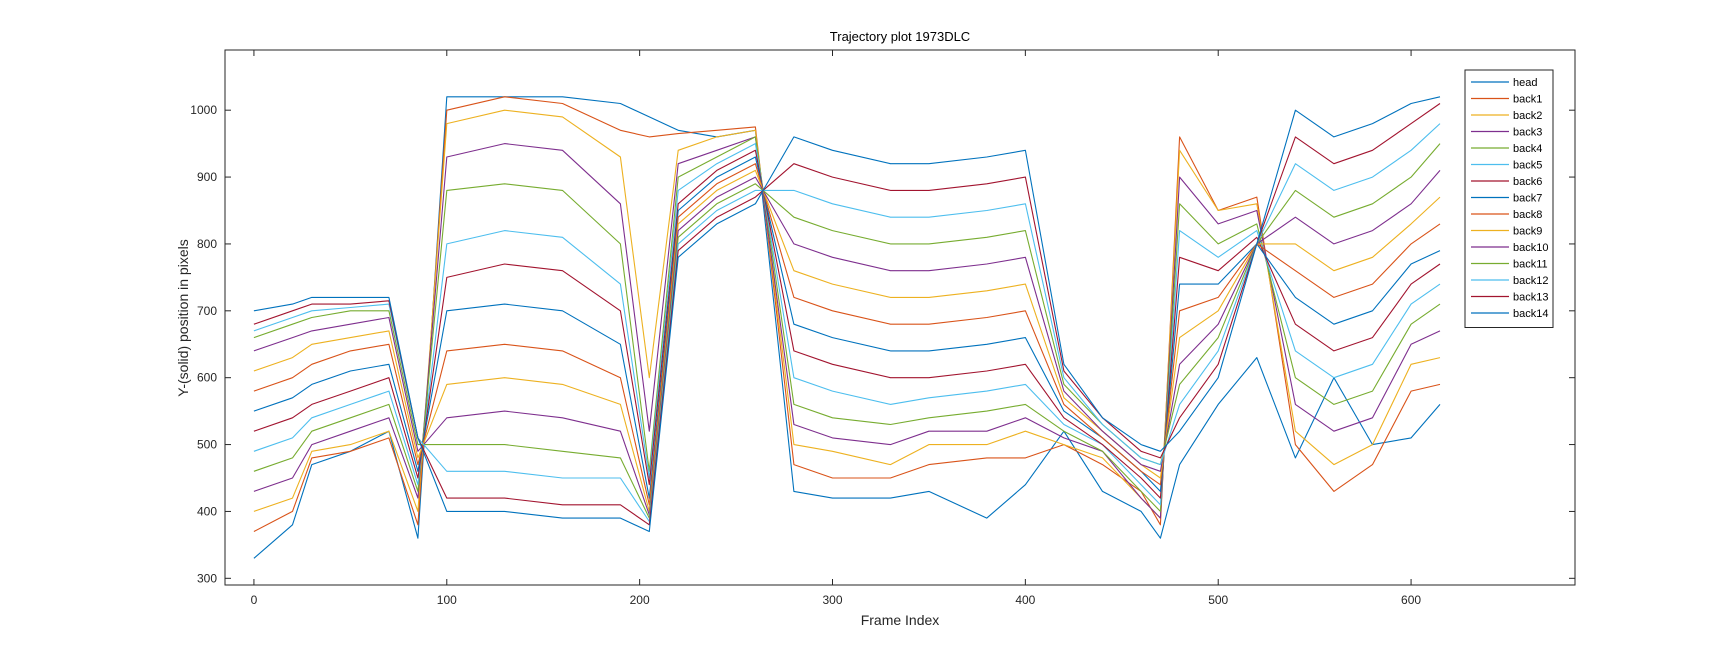  Describe the element at coordinates (207, 578) in the screenshot. I see `y-tick-label: 300` at that location.